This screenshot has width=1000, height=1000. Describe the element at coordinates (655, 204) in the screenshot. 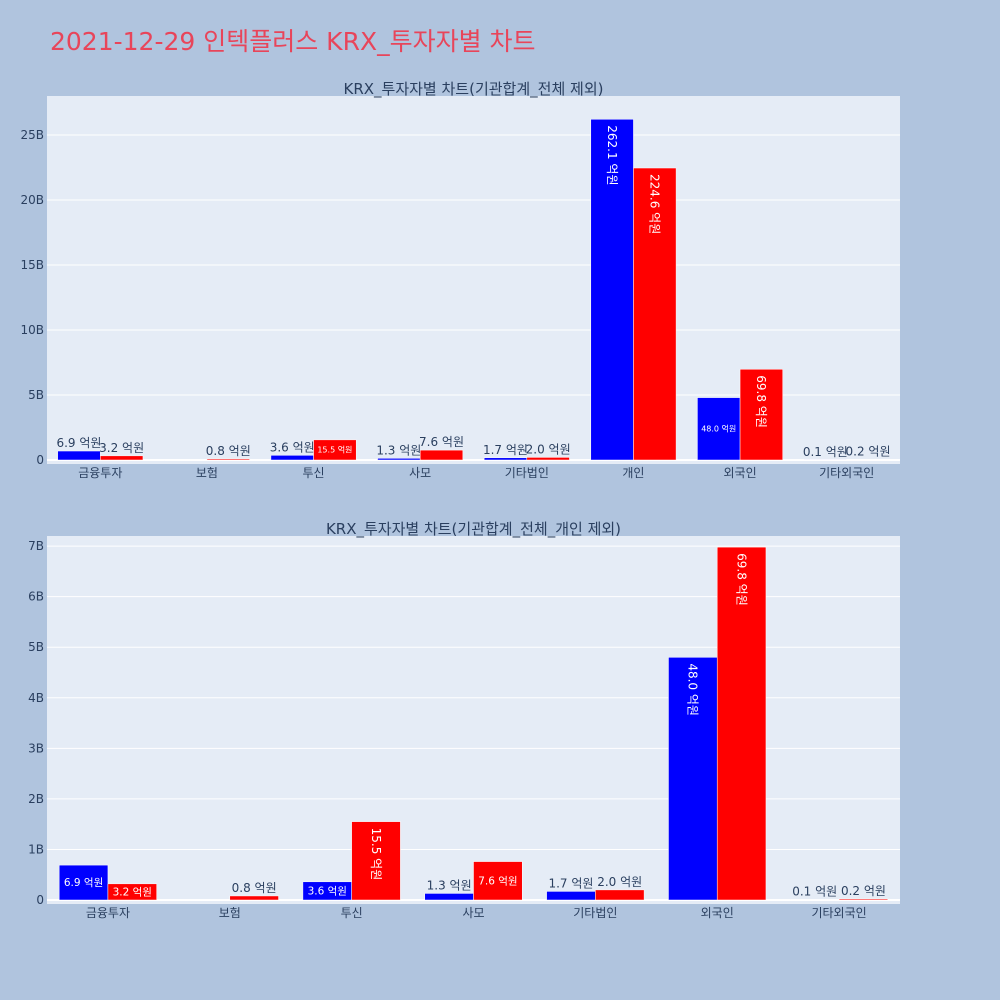

I see `bar-label: 224.6 억원` at that location.